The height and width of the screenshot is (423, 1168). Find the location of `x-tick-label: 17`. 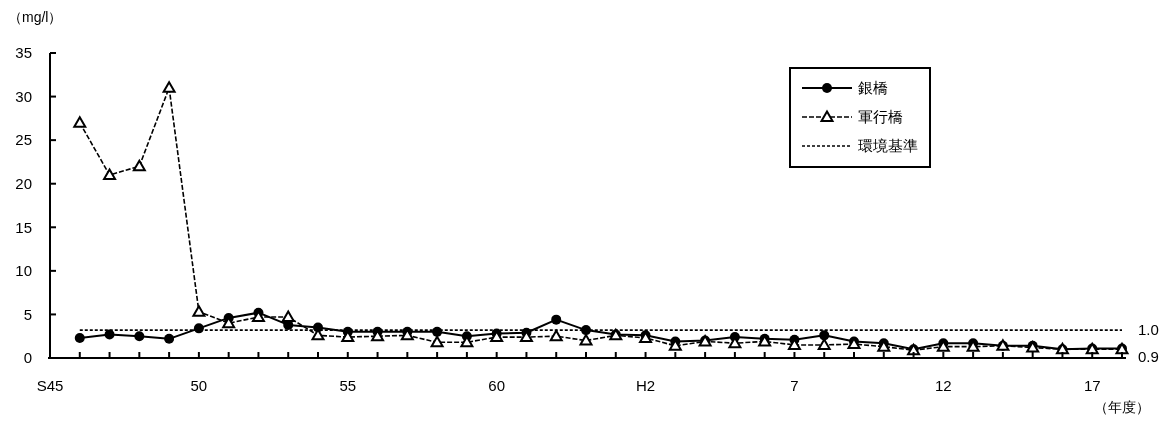

x-tick-label: 17 is located at coordinates (1092, 385).